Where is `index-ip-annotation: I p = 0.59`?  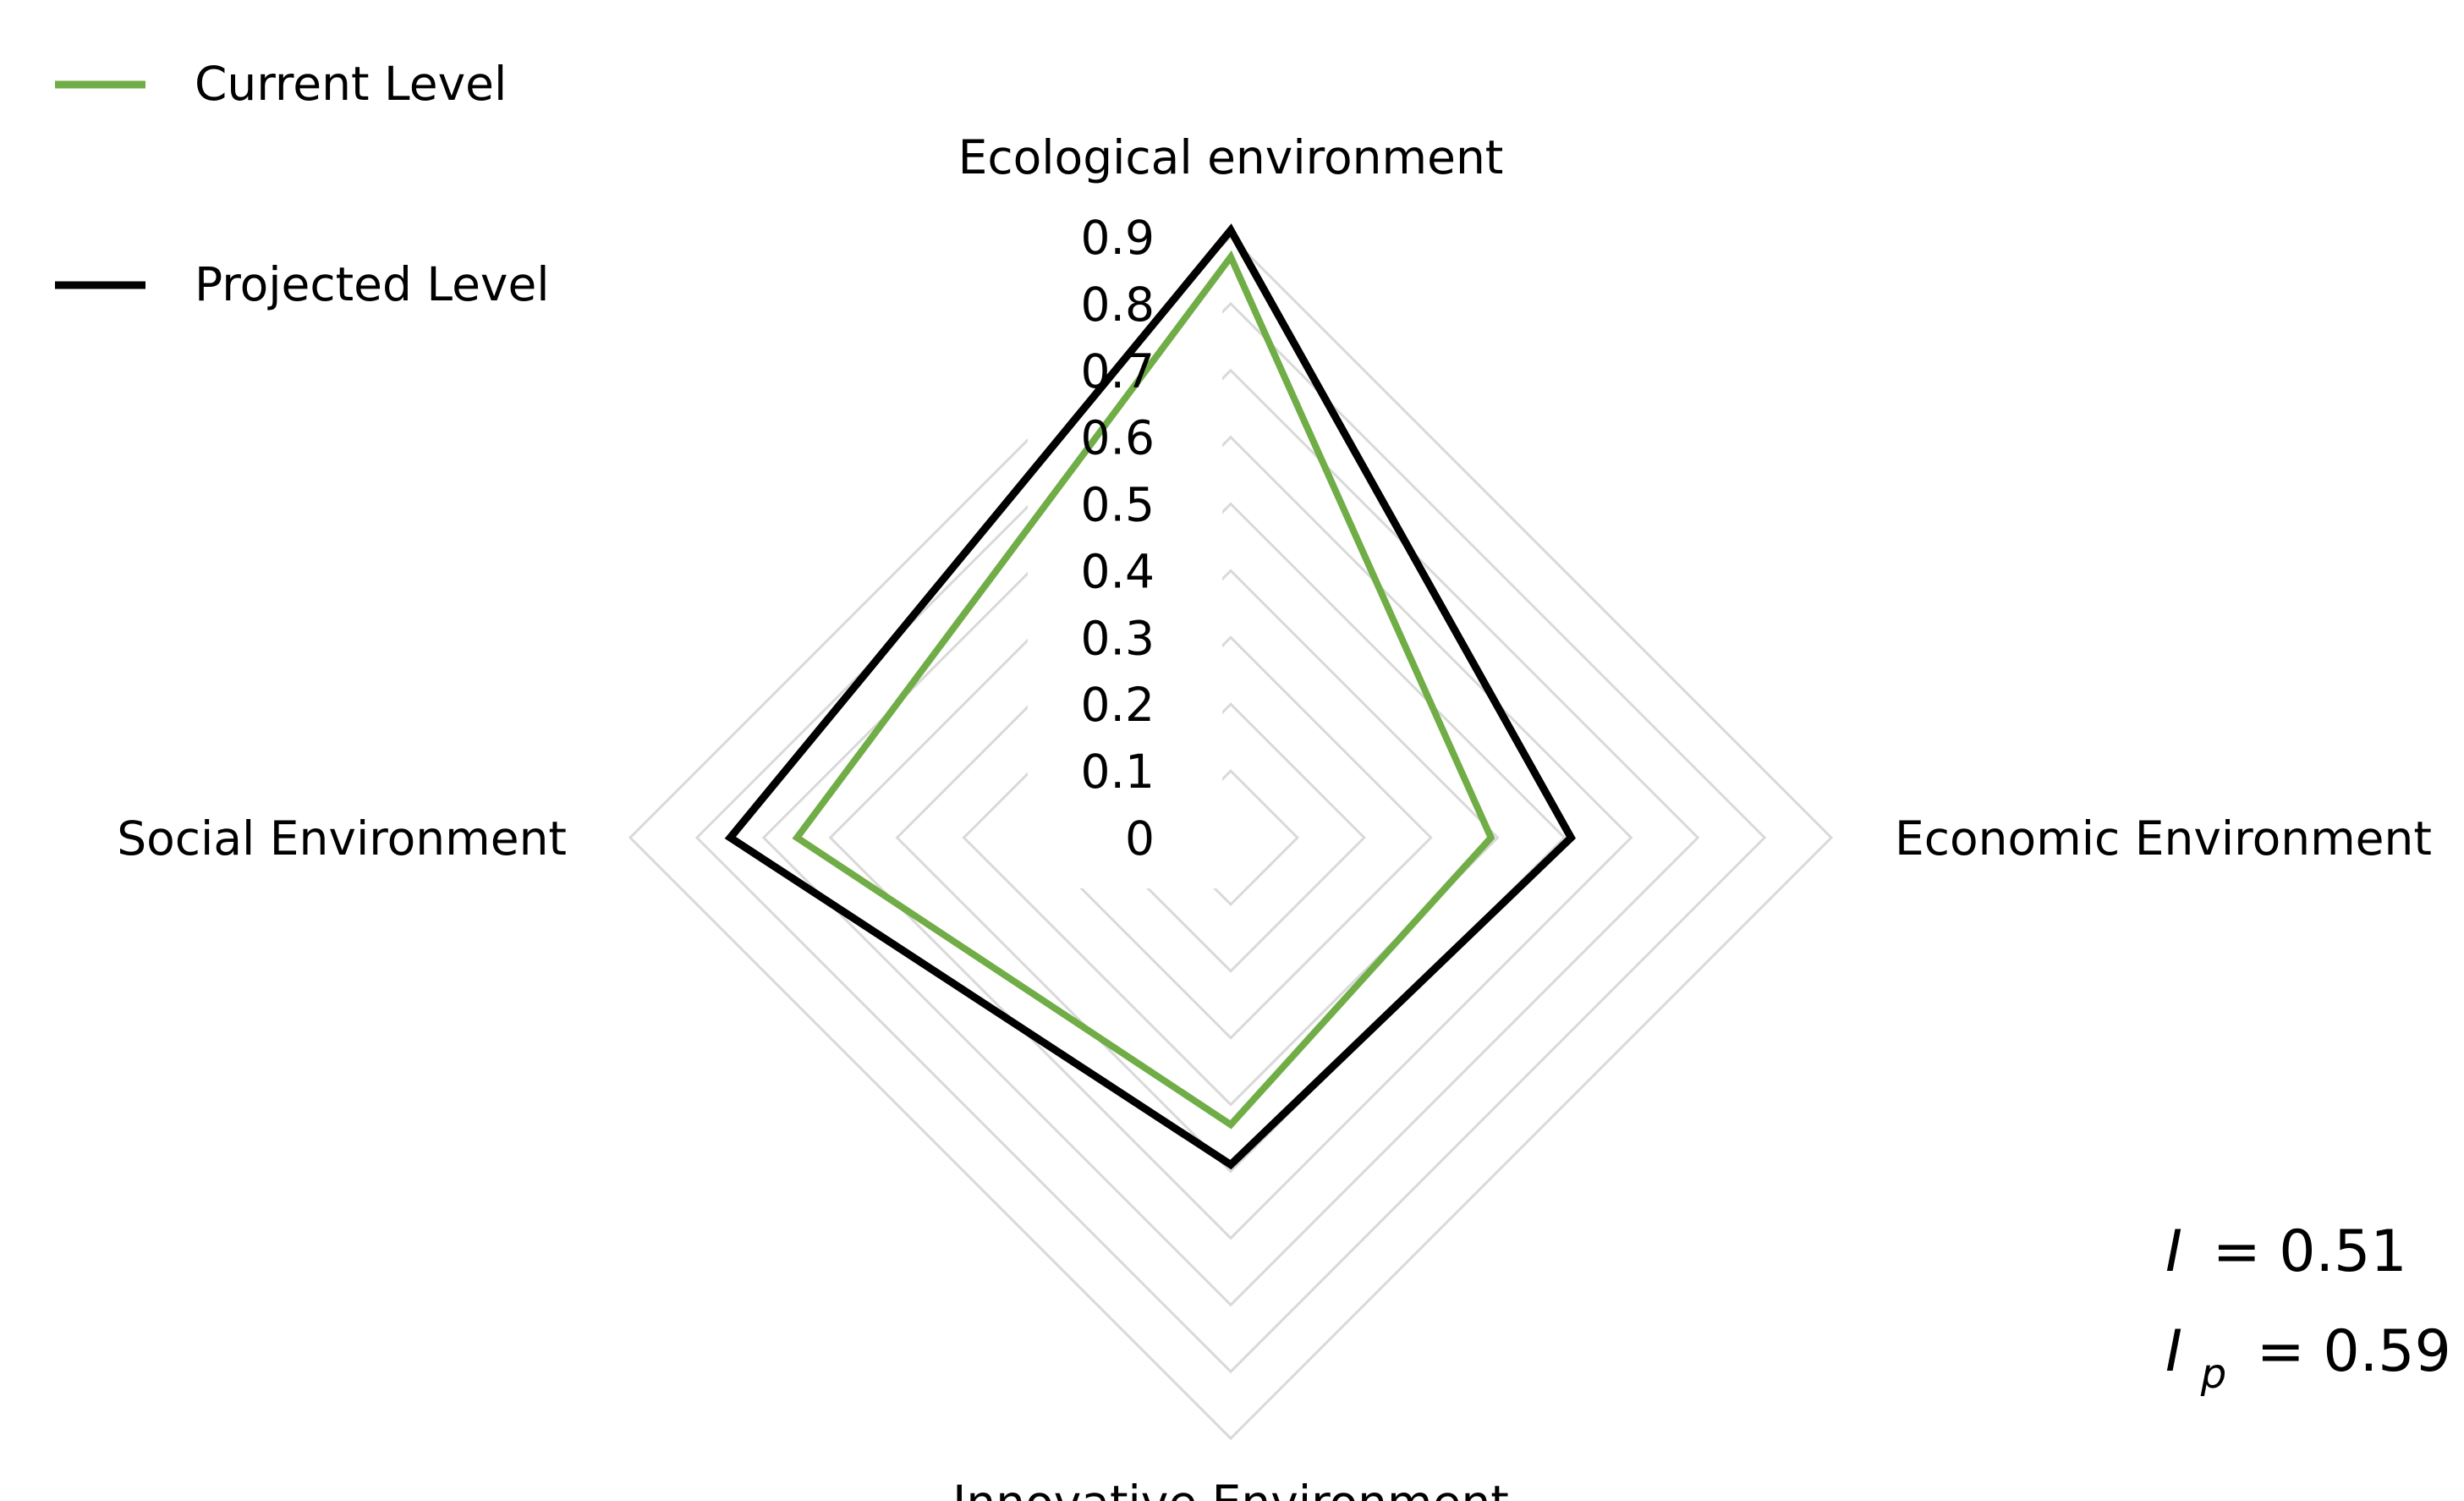
index-ip-annotation: I p = 0.59 is located at coordinates (2308, 1360).